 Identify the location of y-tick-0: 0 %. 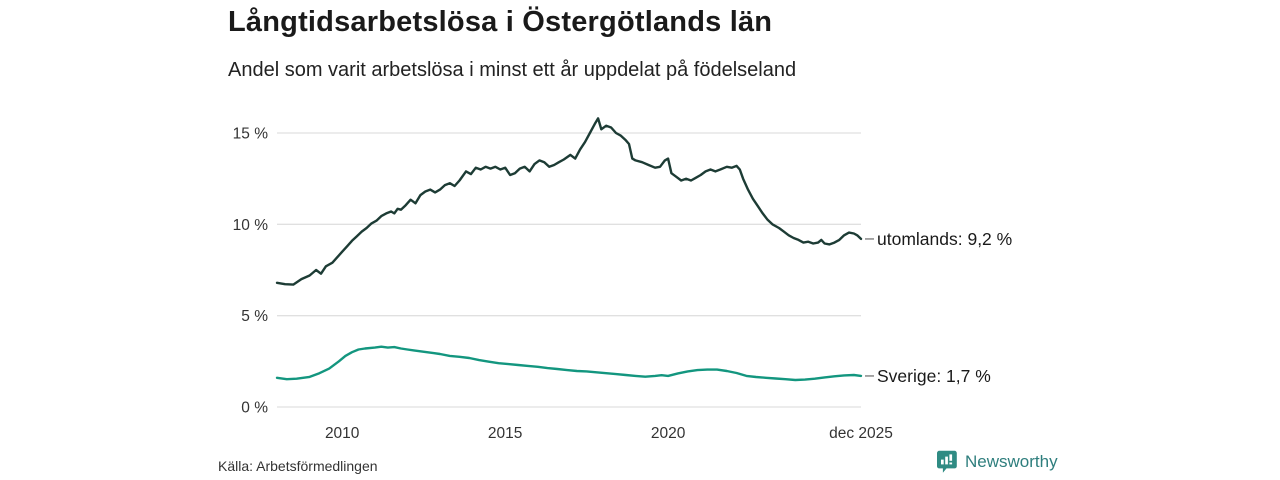
(254, 408).